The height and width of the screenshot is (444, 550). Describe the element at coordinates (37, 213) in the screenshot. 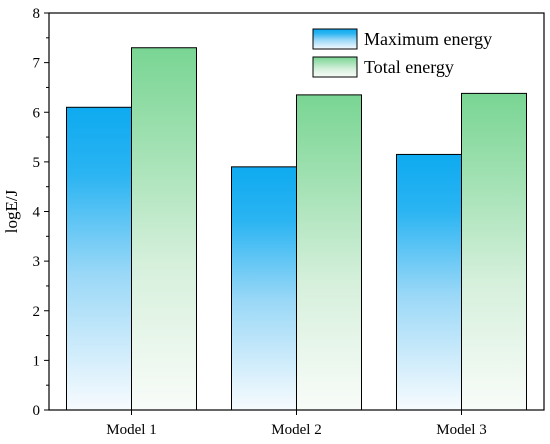

I see `y-tick-label: 4` at that location.